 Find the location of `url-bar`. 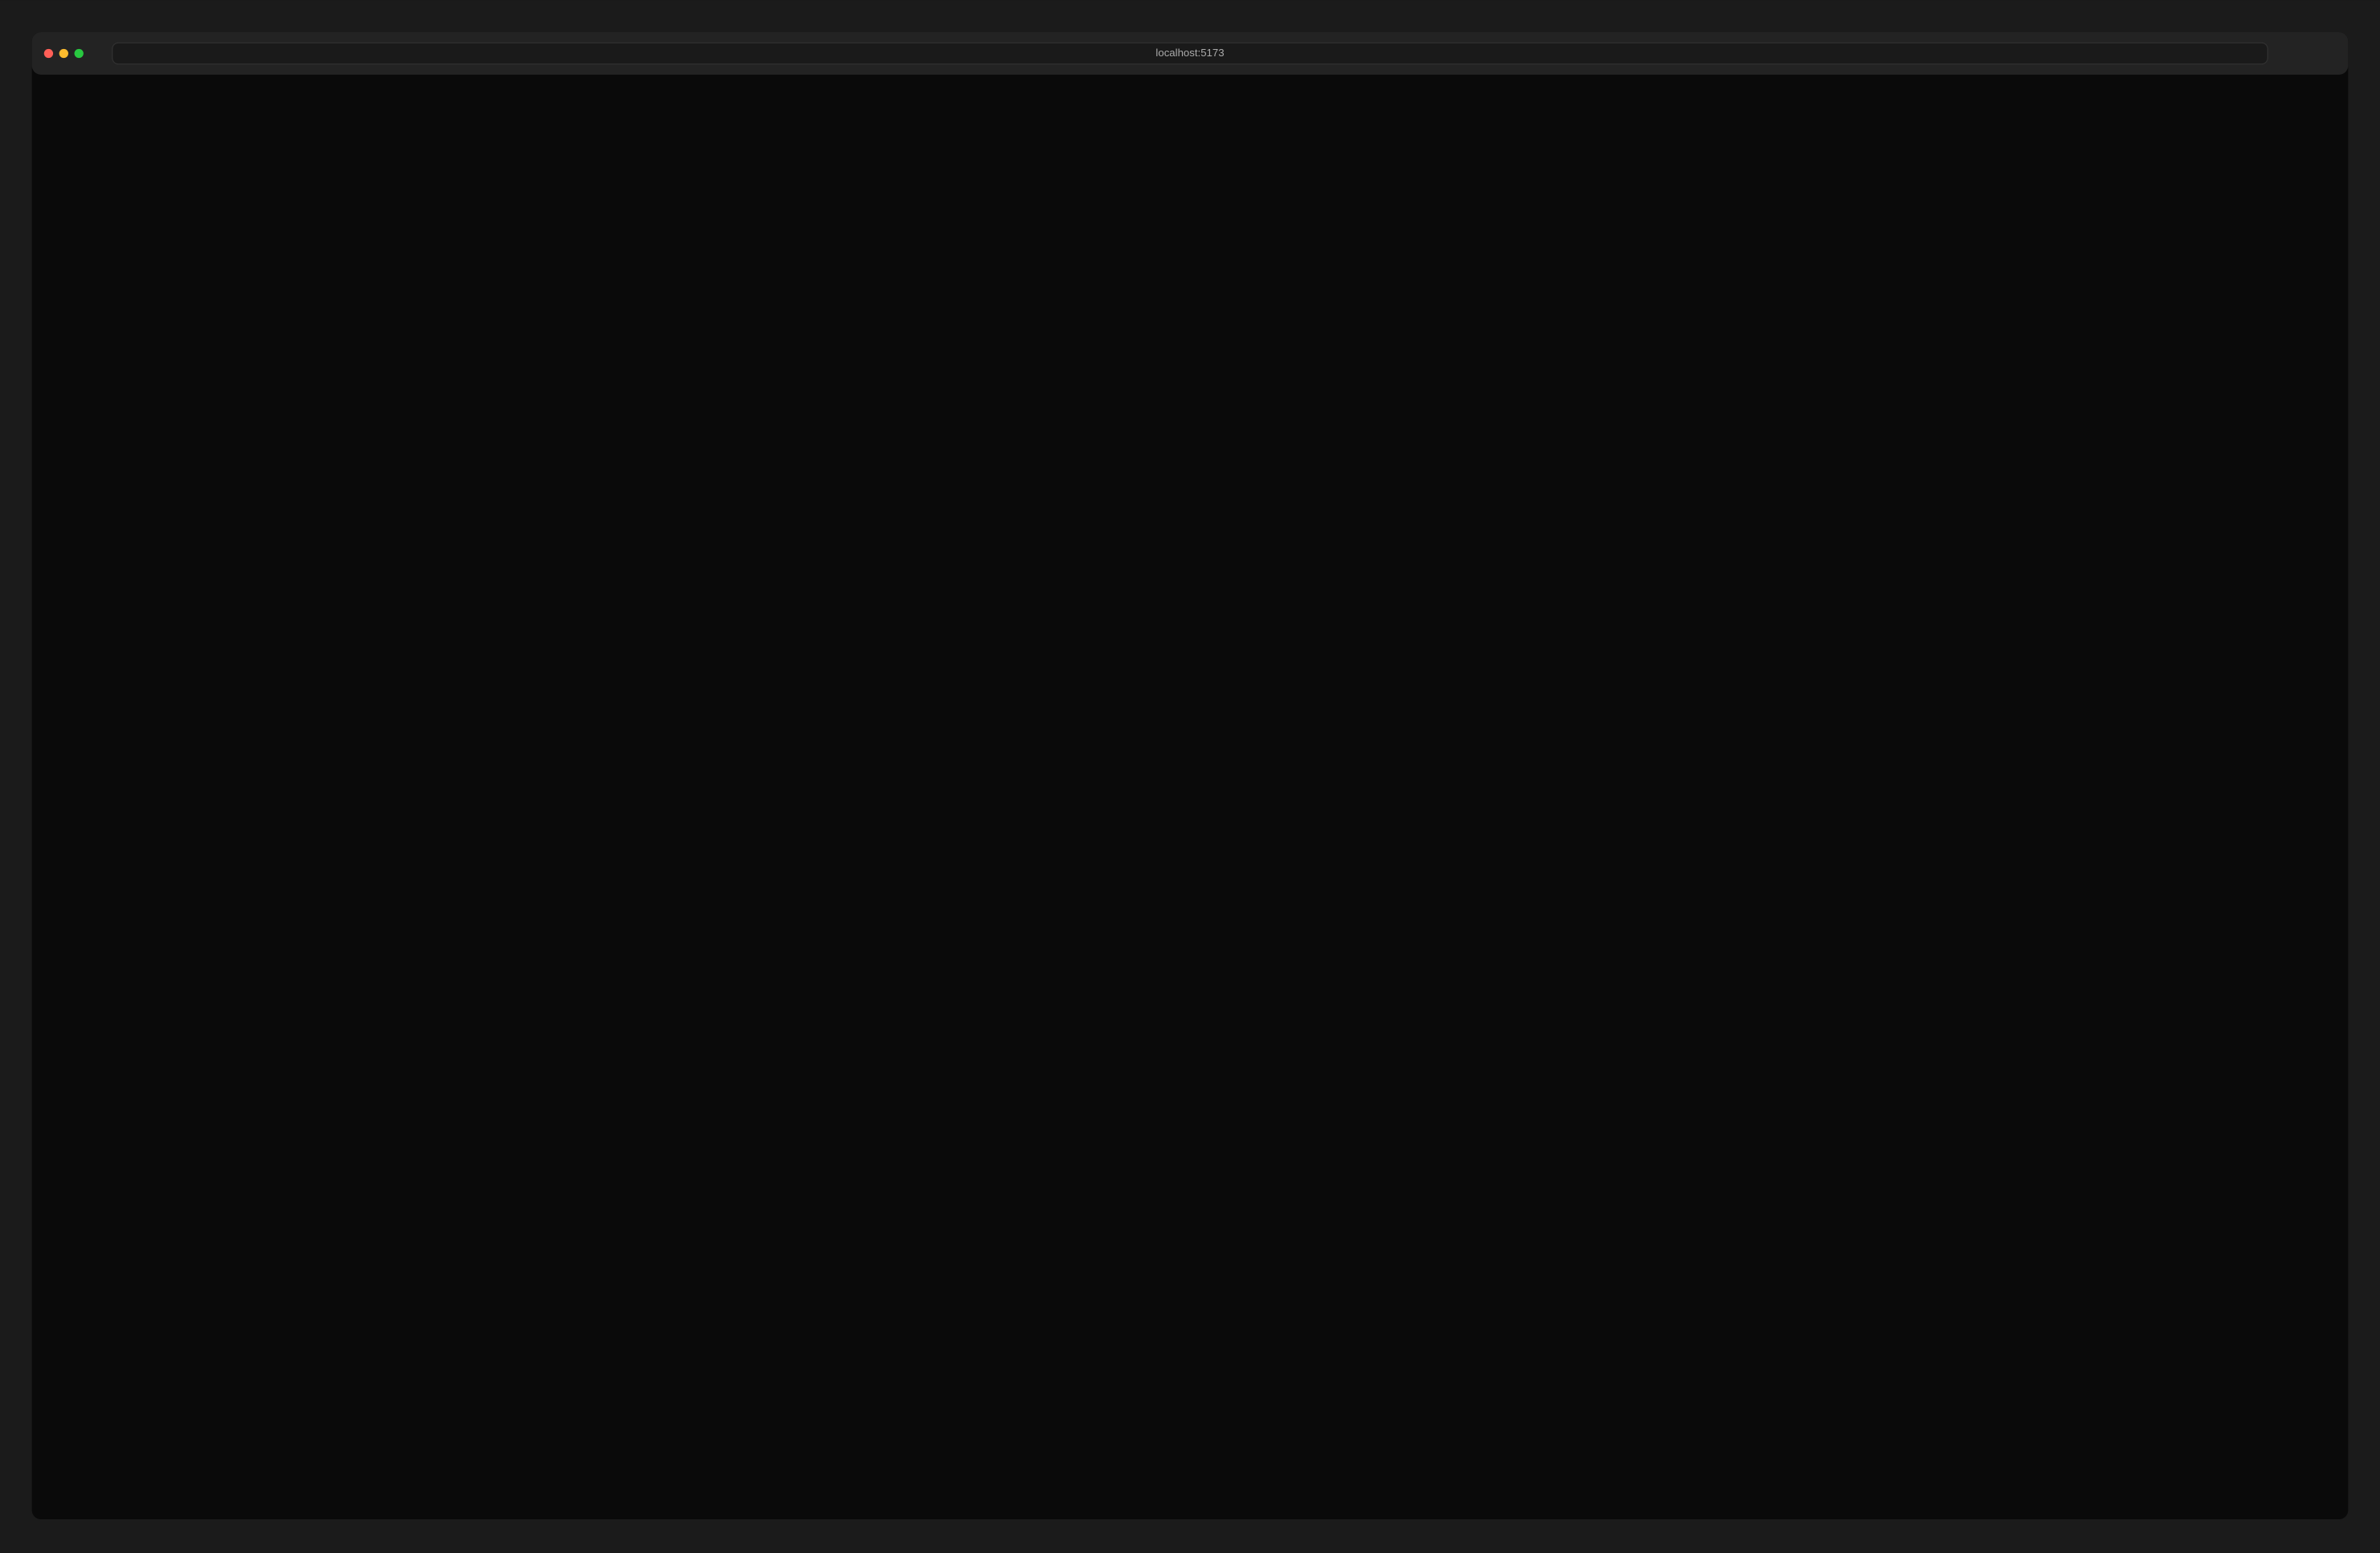

url-bar is located at coordinates (1190, 53).